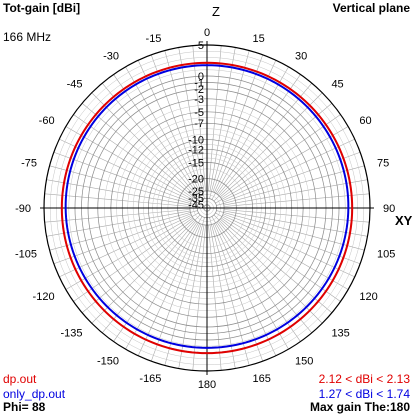 This screenshot has height=414, width=414. Describe the element at coordinates (207, 385) in the screenshot. I see `angle-tick-label: 180` at that location.